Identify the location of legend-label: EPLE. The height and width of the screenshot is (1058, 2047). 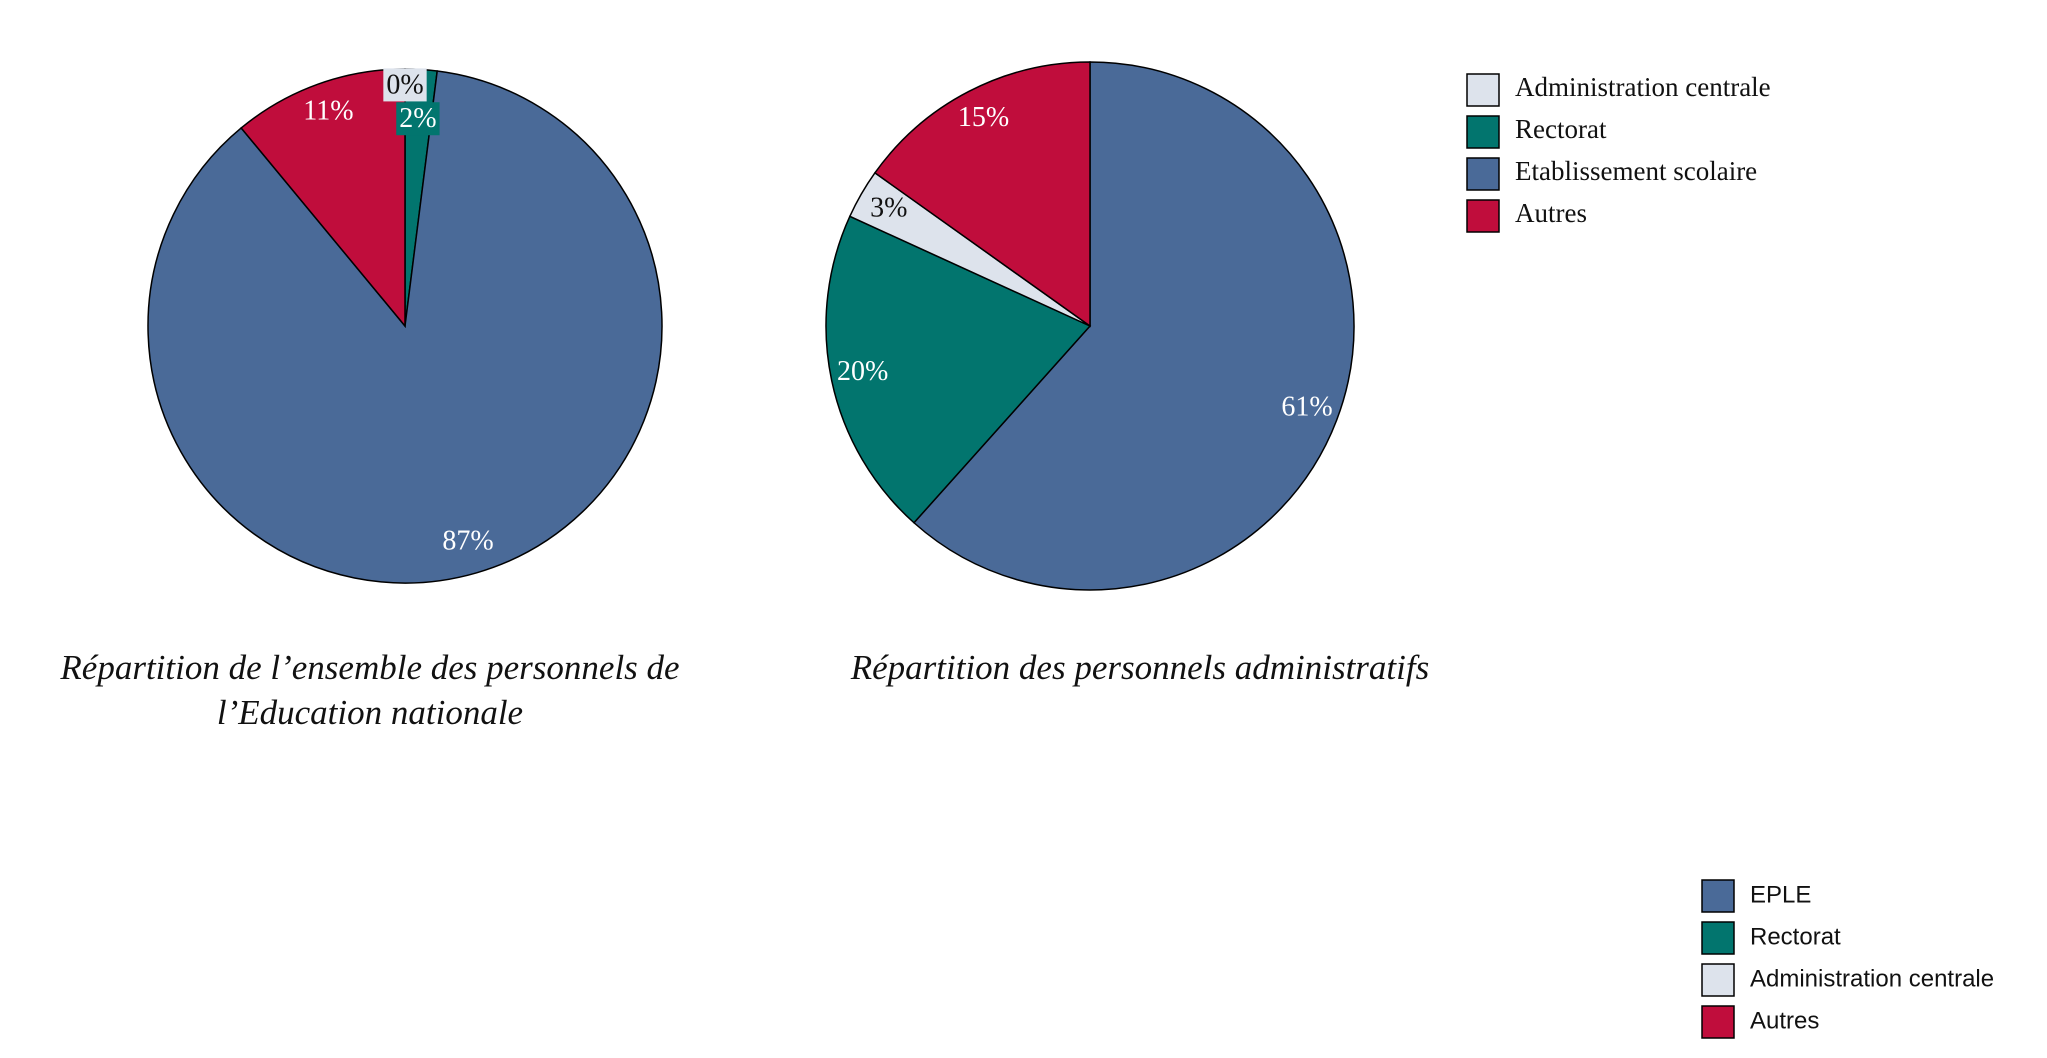
(1780, 894).